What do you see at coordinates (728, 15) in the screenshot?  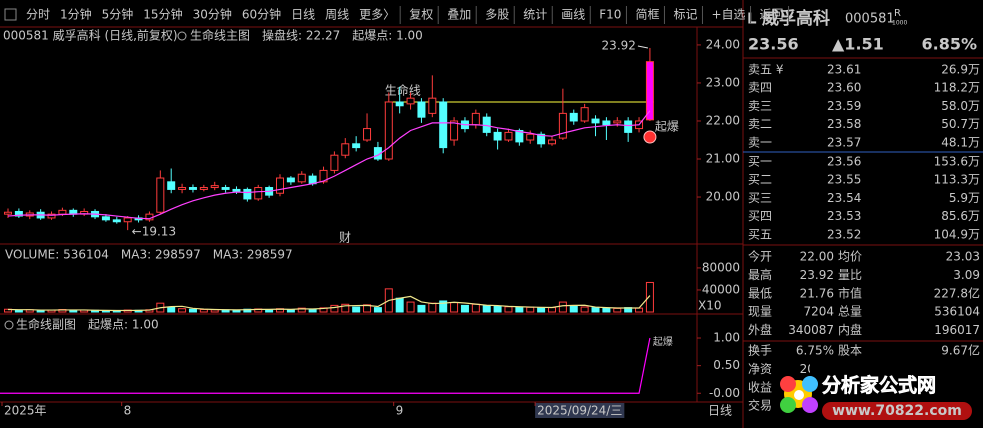 I see `toolbar-item: +自选` at bounding box center [728, 15].